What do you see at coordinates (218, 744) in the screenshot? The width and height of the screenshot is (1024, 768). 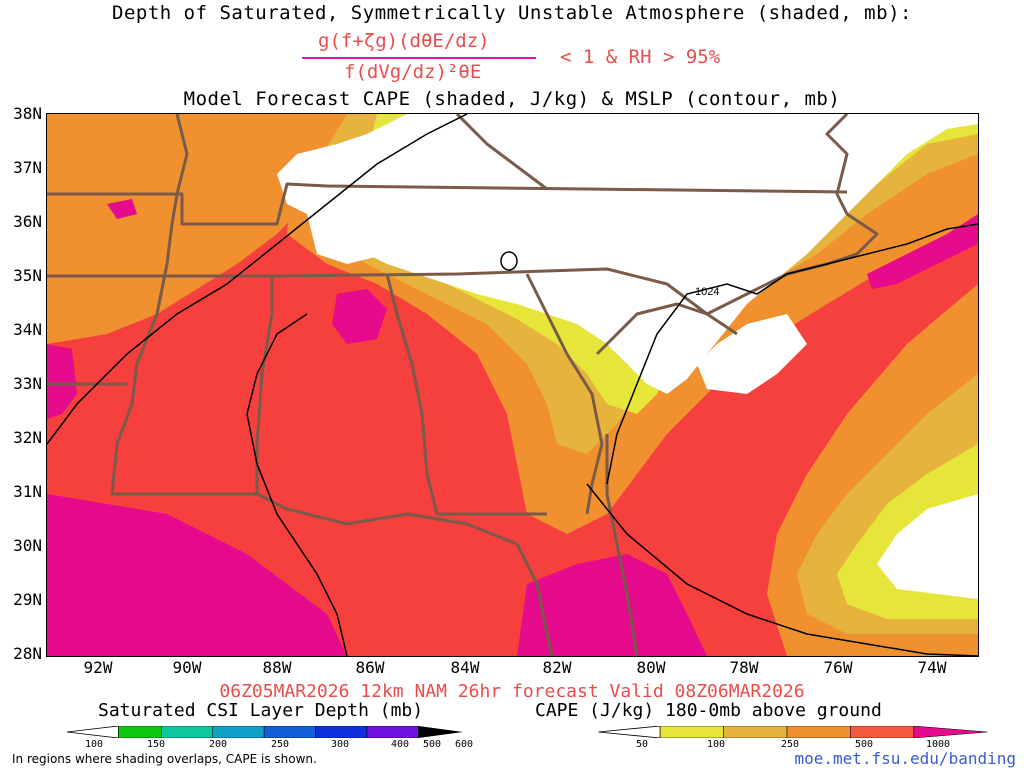 I see `csi-tick: 200` at bounding box center [218, 744].